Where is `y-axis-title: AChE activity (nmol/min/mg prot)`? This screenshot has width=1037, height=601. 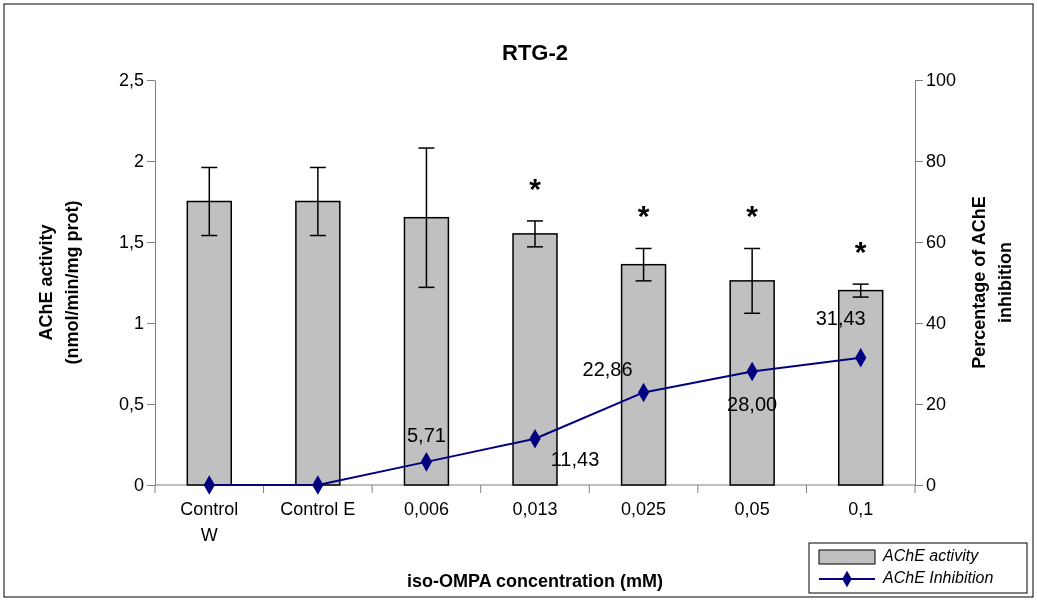 y-axis-title: AChE activity (nmol/min/mg prot) is located at coordinates (59, 282).